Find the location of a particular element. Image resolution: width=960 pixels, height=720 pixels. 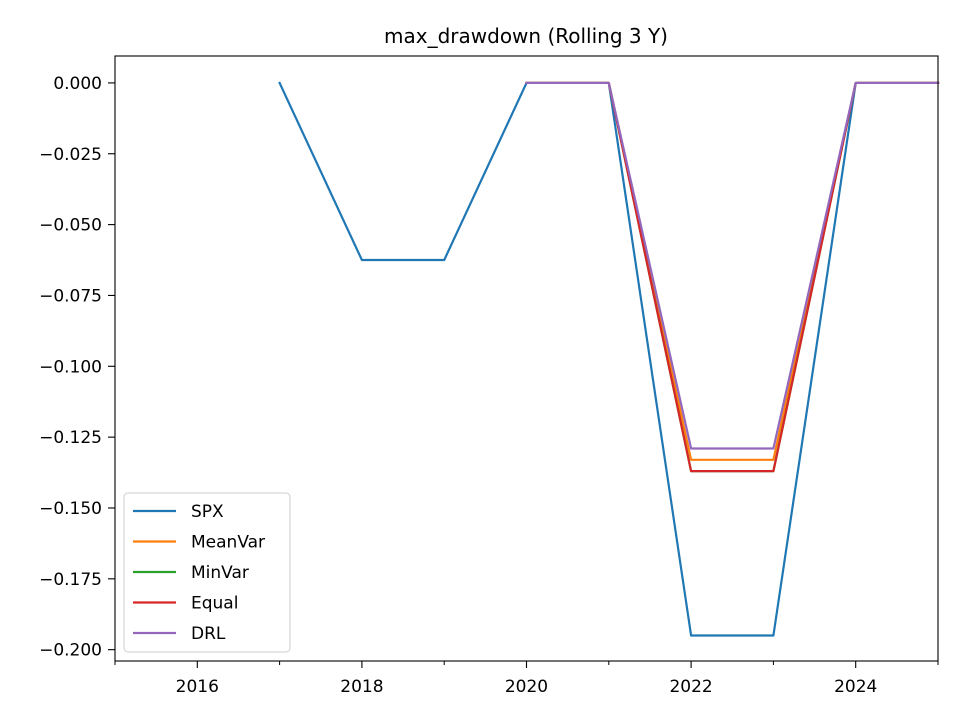

y-tick-label: −0.125 is located at coordinates (70, 438).